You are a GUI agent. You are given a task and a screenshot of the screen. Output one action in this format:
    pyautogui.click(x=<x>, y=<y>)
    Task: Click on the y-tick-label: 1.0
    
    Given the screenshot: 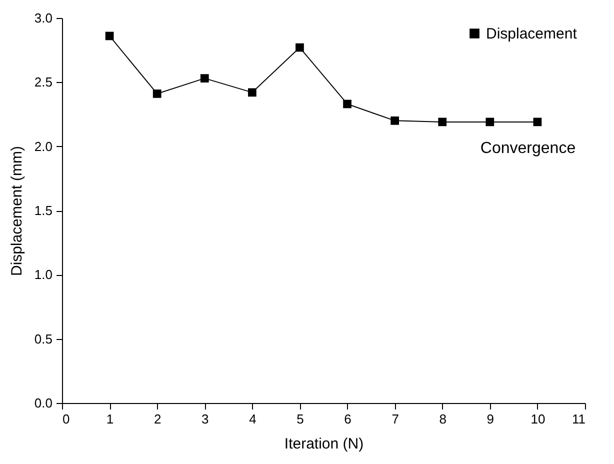 What is the action you would take?
    pyautogui.click(x=43, y=274)
    